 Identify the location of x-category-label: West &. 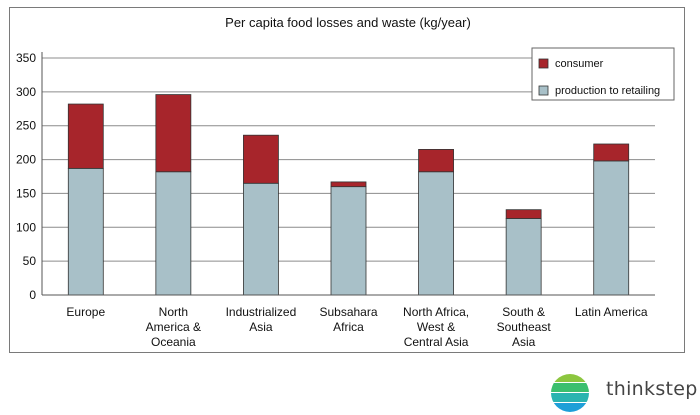
(436, 327).